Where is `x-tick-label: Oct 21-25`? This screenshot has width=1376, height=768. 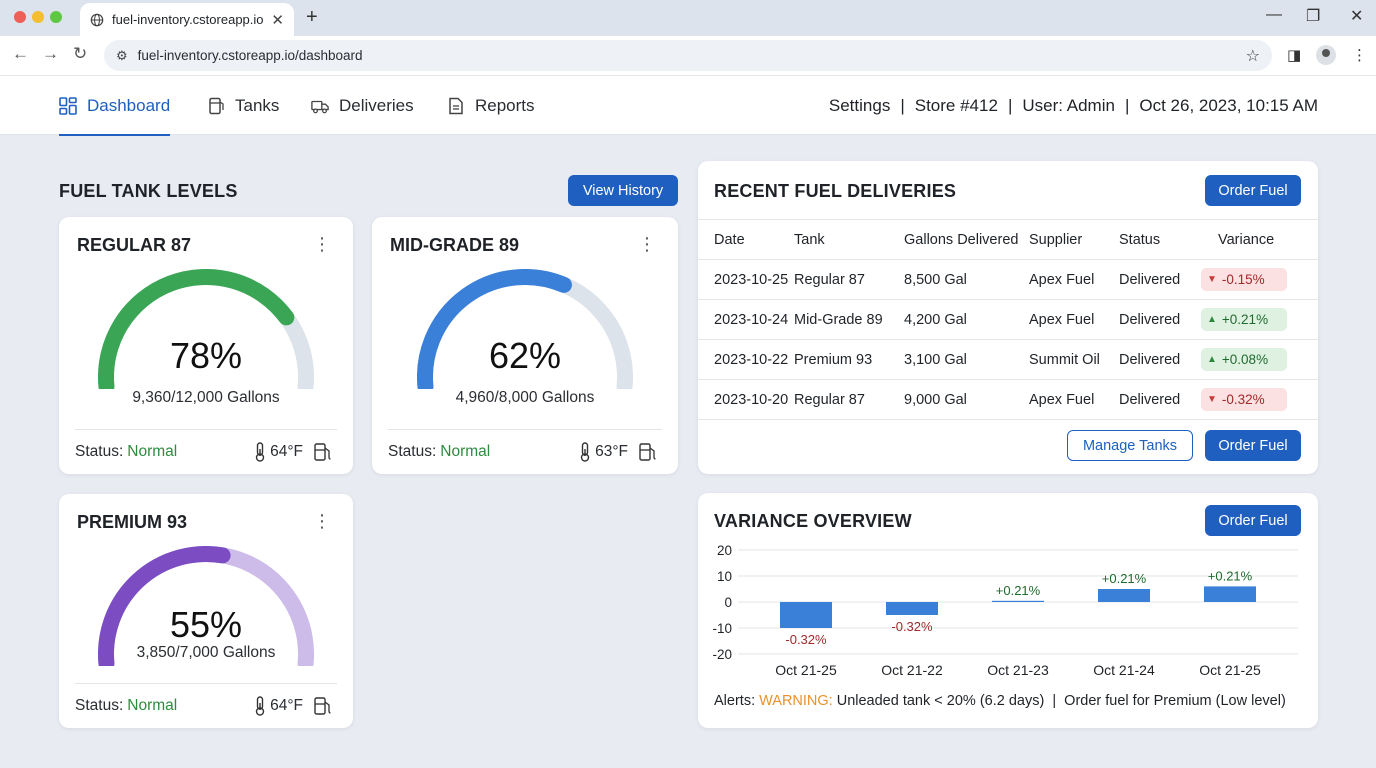
x-tick-label: Oct 21-25 is located at coordinates (1230, 670).